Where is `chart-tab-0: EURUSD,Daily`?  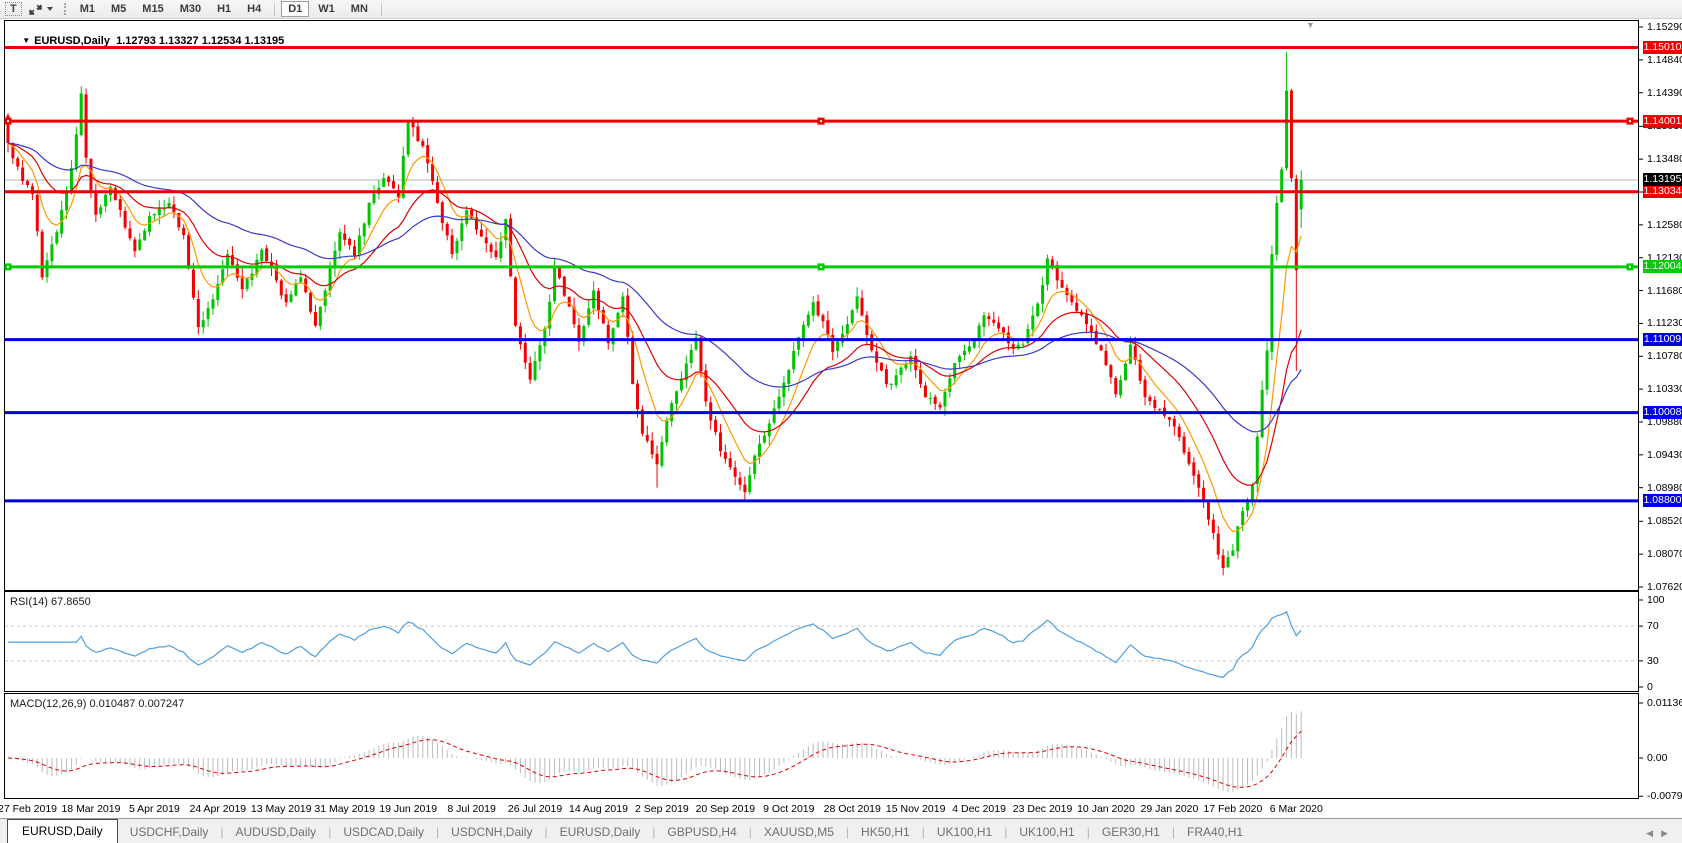 chart-tab-0: EURUSD,Daily is located at coordinates (62, 831).